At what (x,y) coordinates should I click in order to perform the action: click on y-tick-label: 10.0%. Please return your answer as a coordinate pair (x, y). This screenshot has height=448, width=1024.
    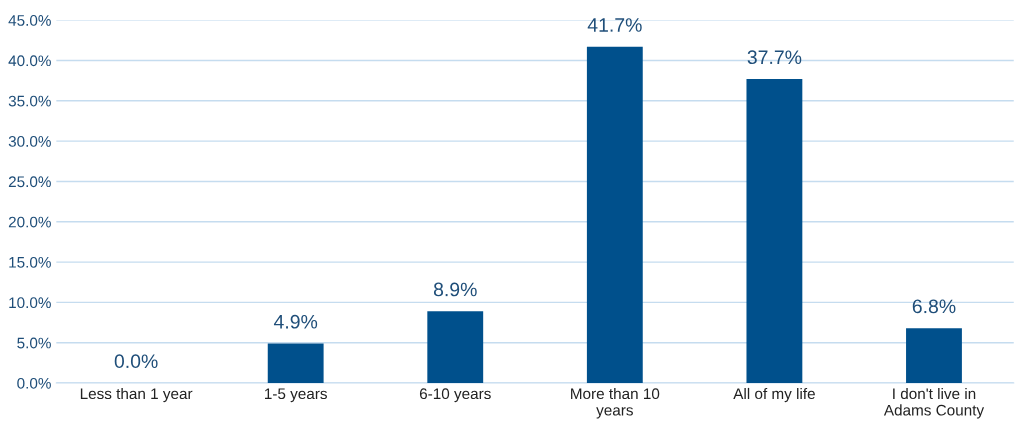
    Looking at the image, I should click on (30, 303).